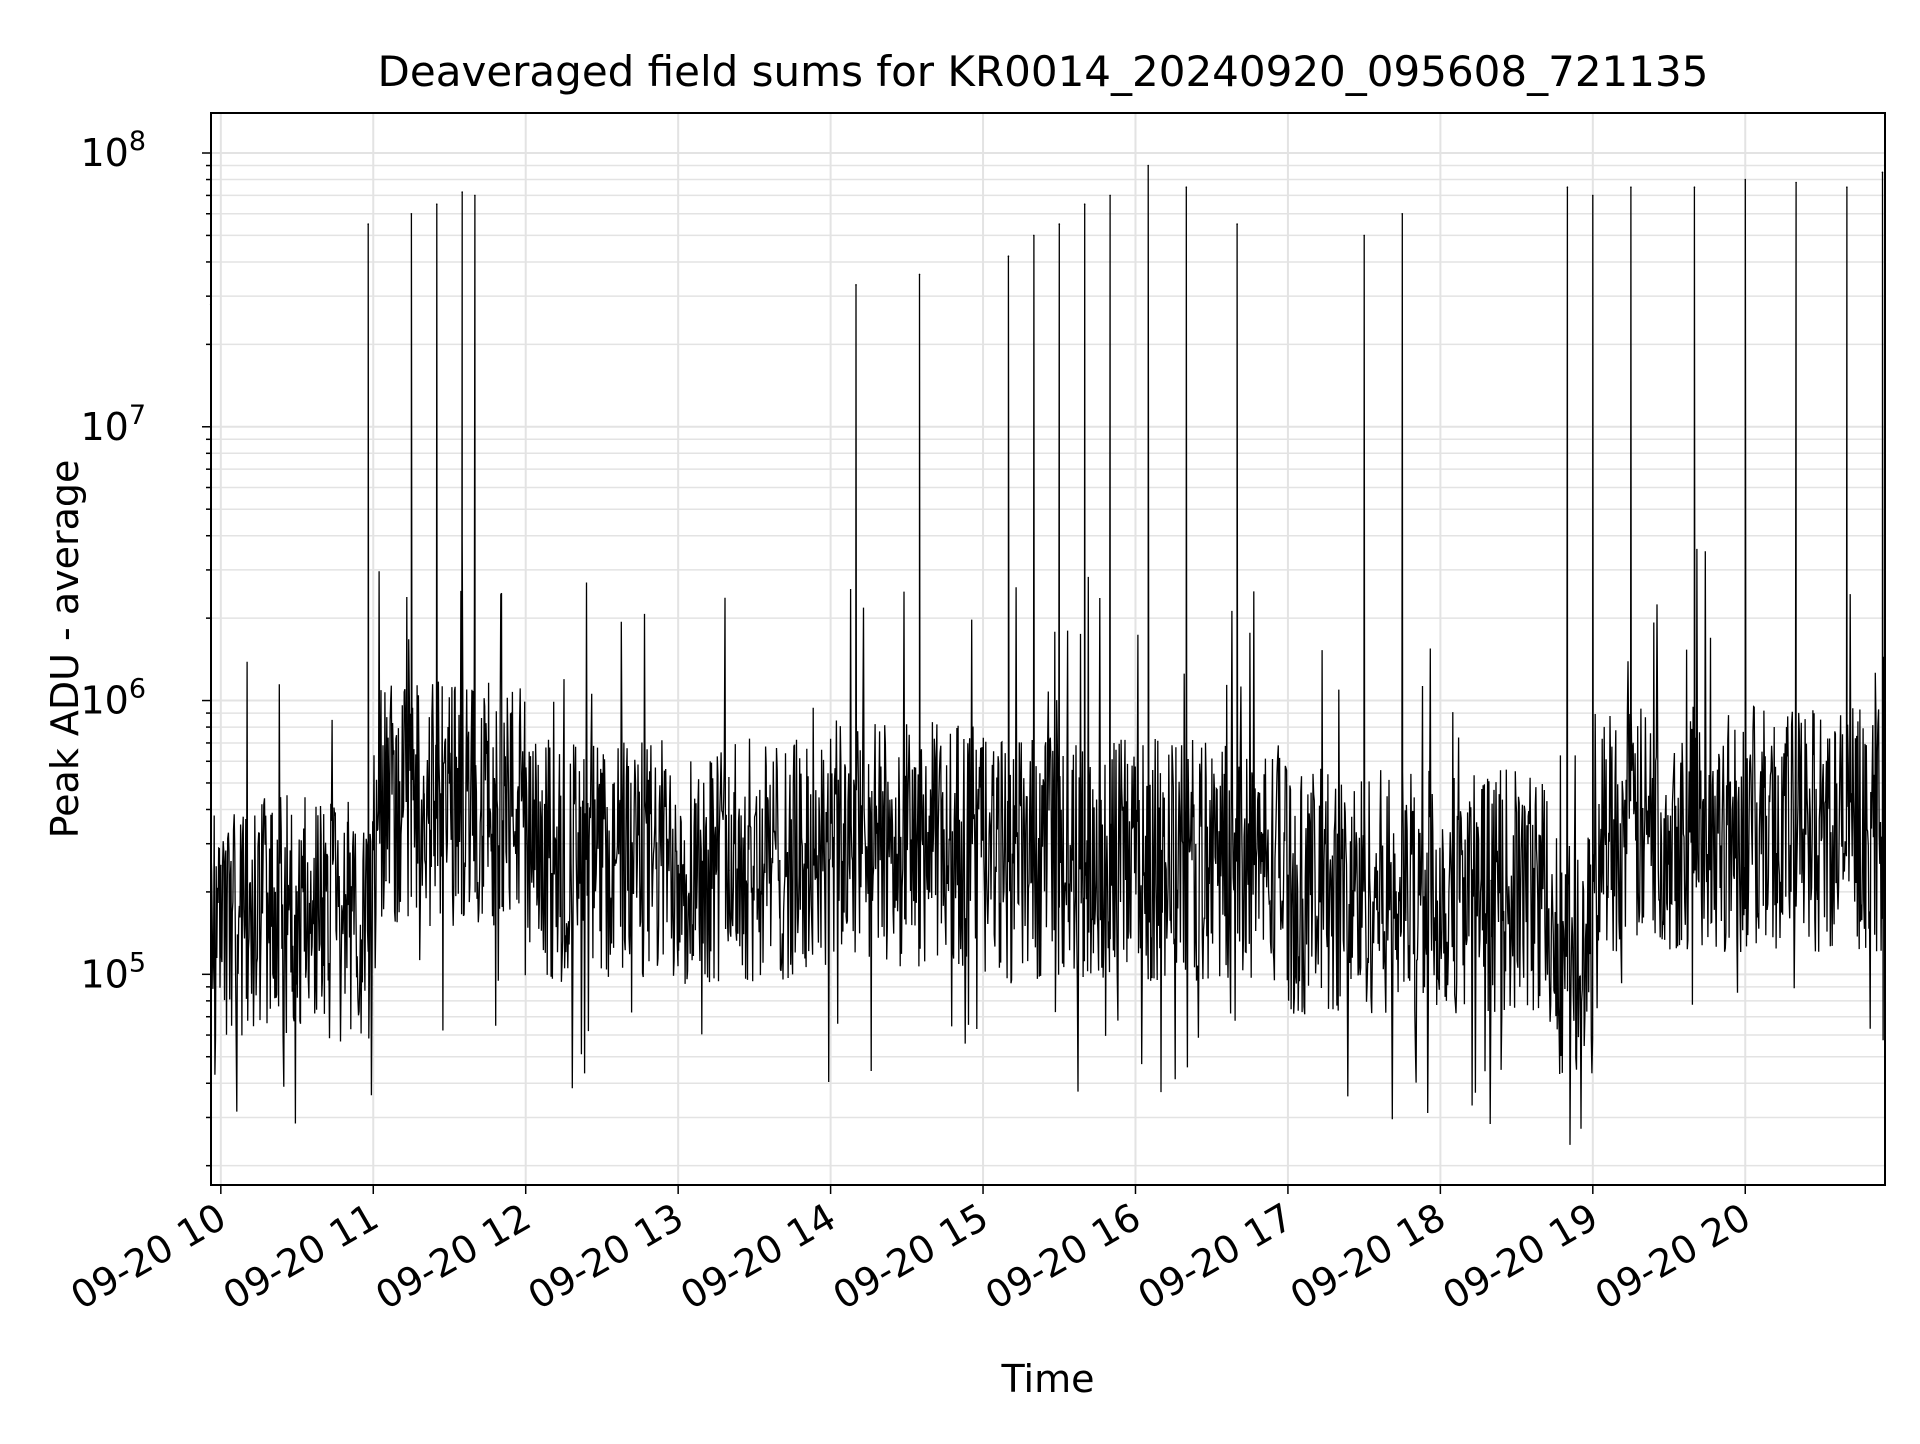 The image size is (1920, 1444). I want to click on y-tick-label: 106, so click(113, 698).